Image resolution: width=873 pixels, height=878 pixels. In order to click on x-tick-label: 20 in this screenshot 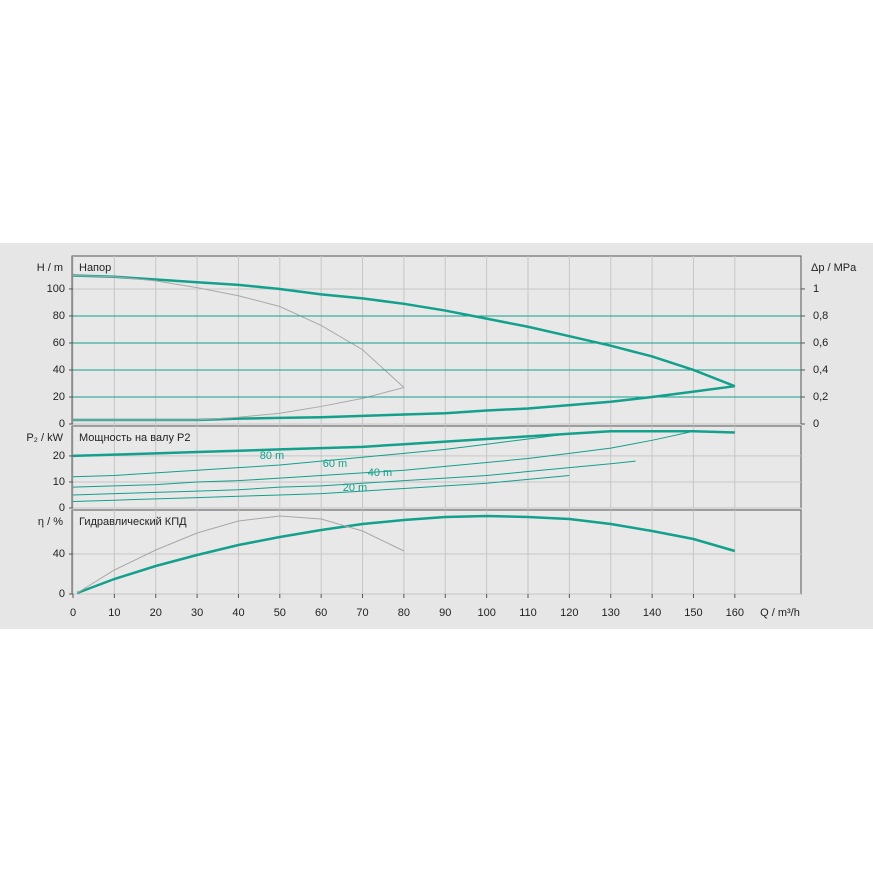, I will do `click(156, 613)`.